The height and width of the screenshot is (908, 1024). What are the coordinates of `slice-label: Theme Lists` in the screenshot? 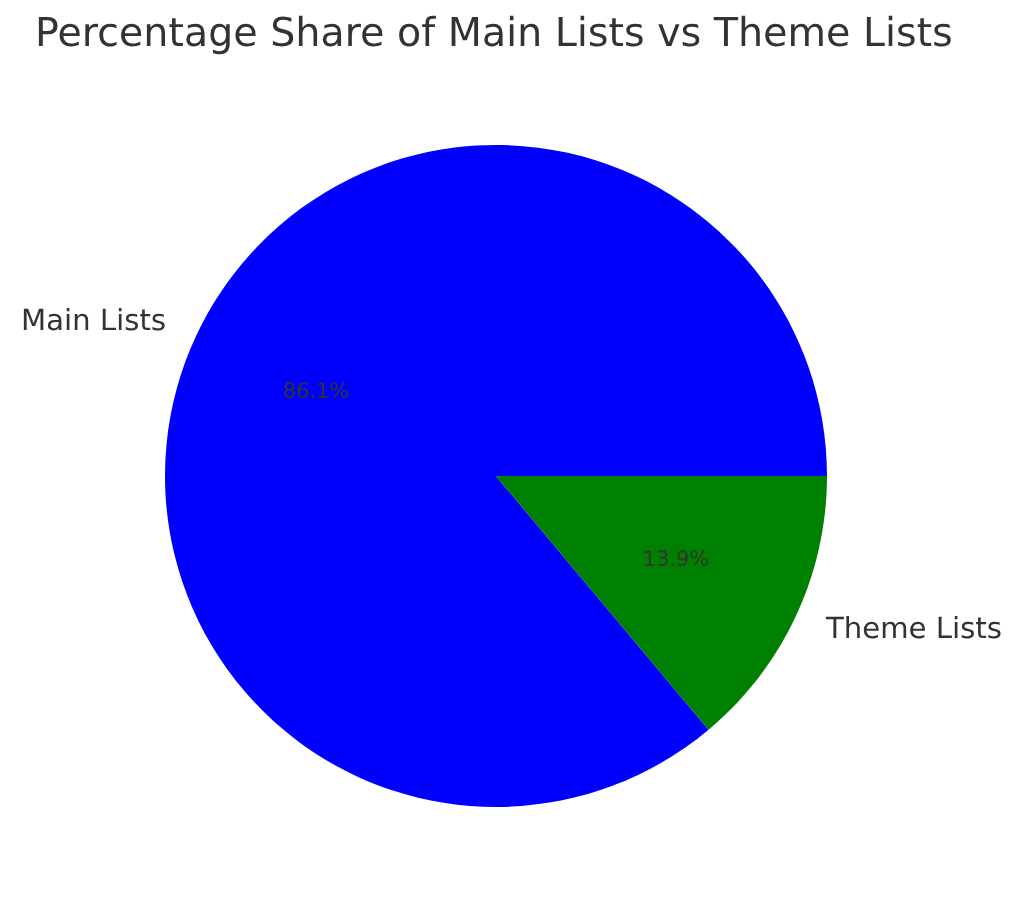 It's located at (913, 627).